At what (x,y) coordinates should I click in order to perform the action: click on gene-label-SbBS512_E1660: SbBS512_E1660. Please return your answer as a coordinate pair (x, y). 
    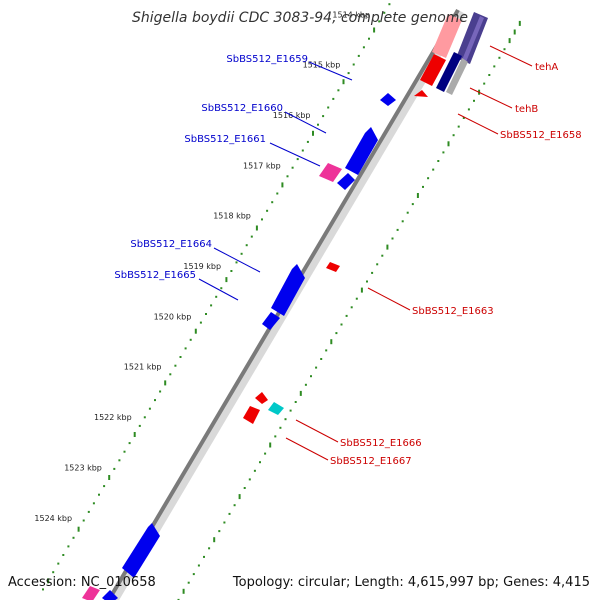
    Looking at the image, I should click on (242, 108).